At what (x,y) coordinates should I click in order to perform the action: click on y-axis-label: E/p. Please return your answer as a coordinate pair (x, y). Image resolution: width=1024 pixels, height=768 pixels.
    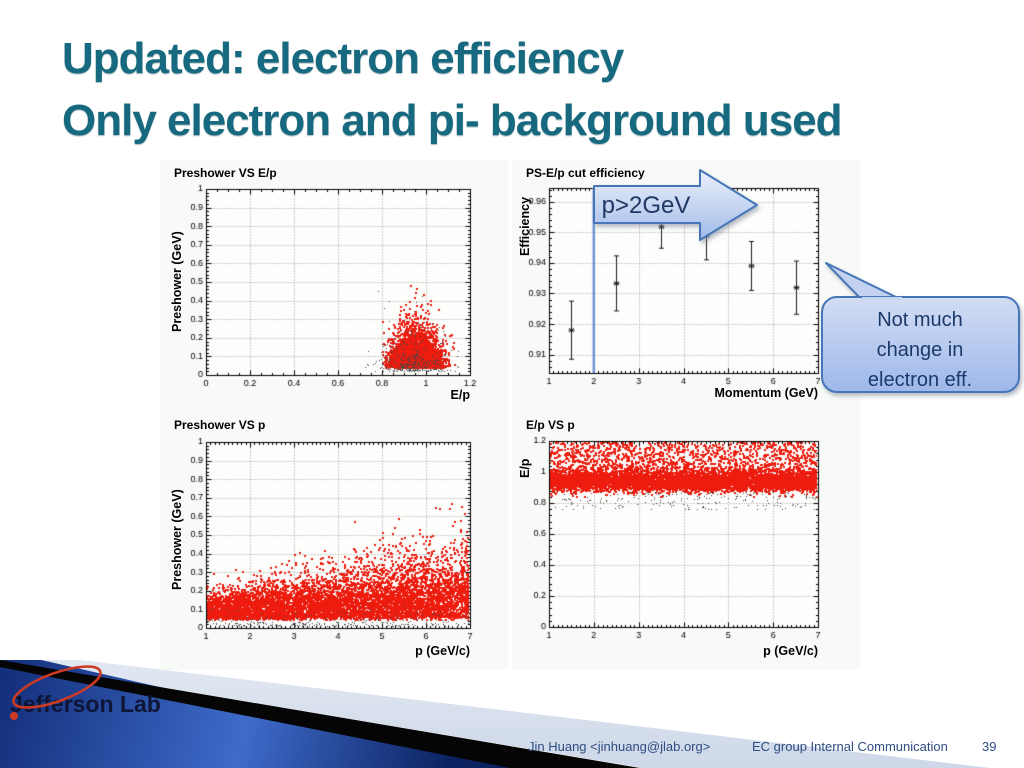
    Looking at the image, I should click on (525, 468).